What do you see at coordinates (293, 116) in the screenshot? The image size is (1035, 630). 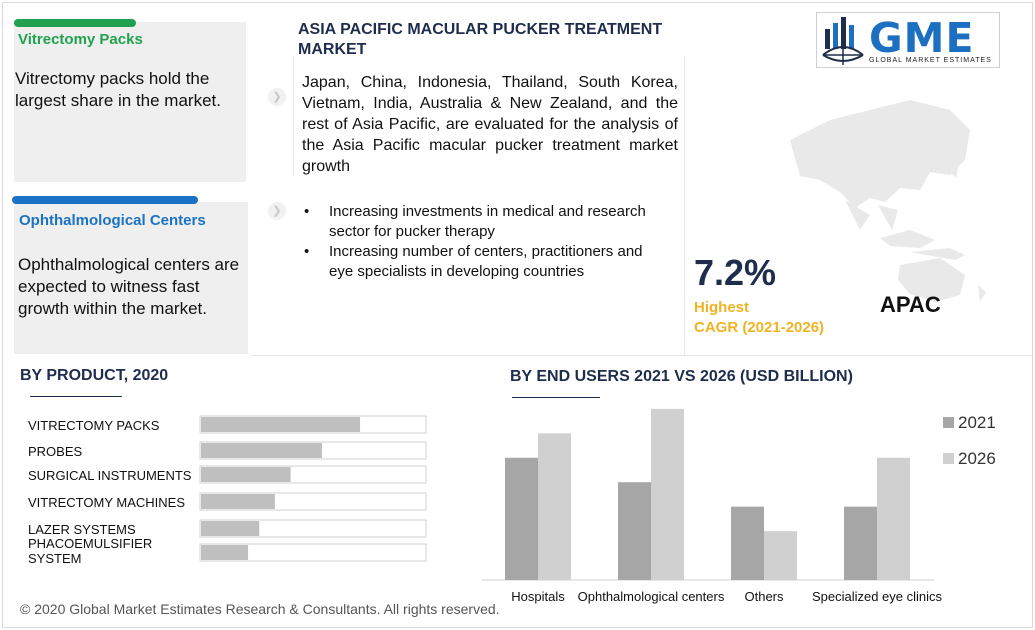 I see `divider-vertical-left` at bounding box center [293, 116].